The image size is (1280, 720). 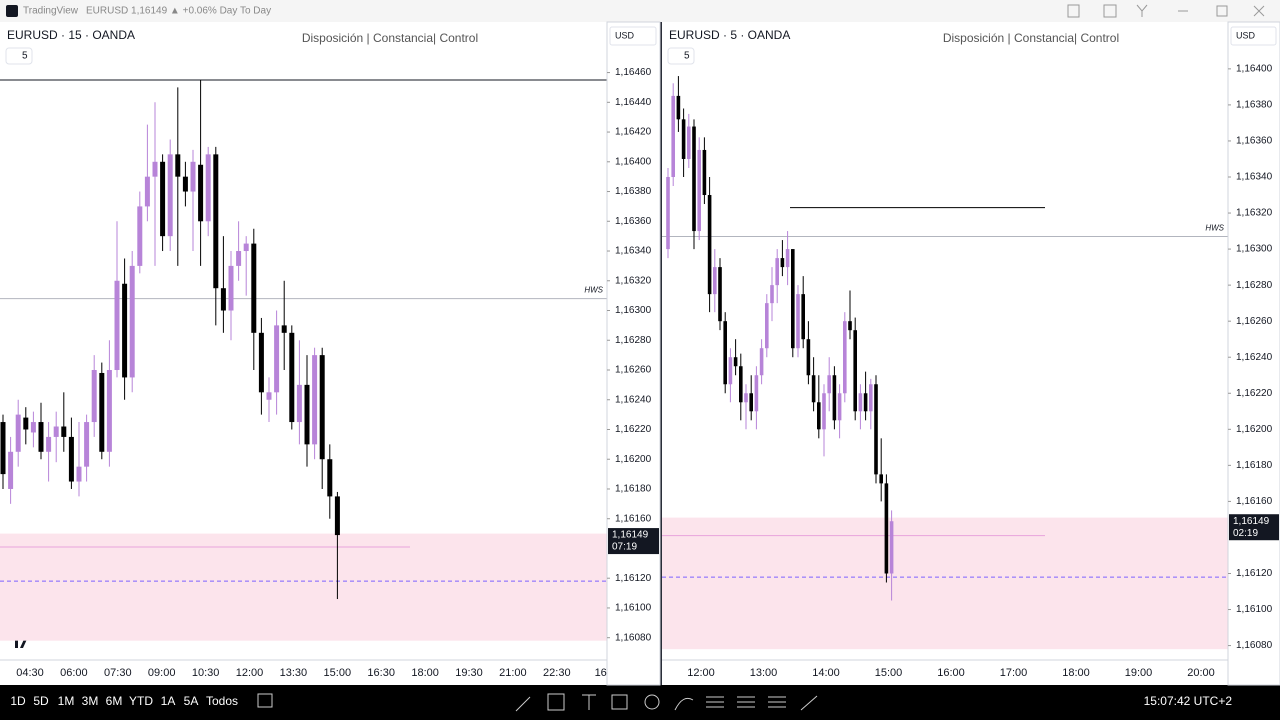 What do you see at coordinates (1254, 213) in the screenshot?
I see `y-tick-label: 1,16320` at bounding box center [1254, 213].